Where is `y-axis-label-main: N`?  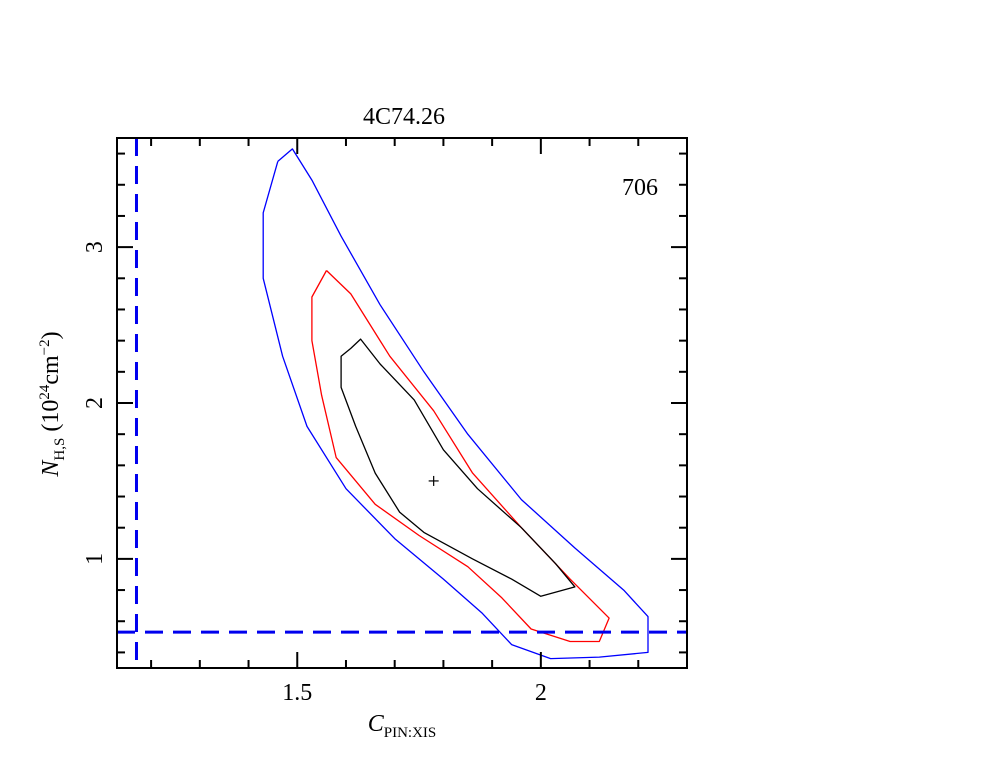 y-axis-label-main: N is located at coordinates (51, 468).